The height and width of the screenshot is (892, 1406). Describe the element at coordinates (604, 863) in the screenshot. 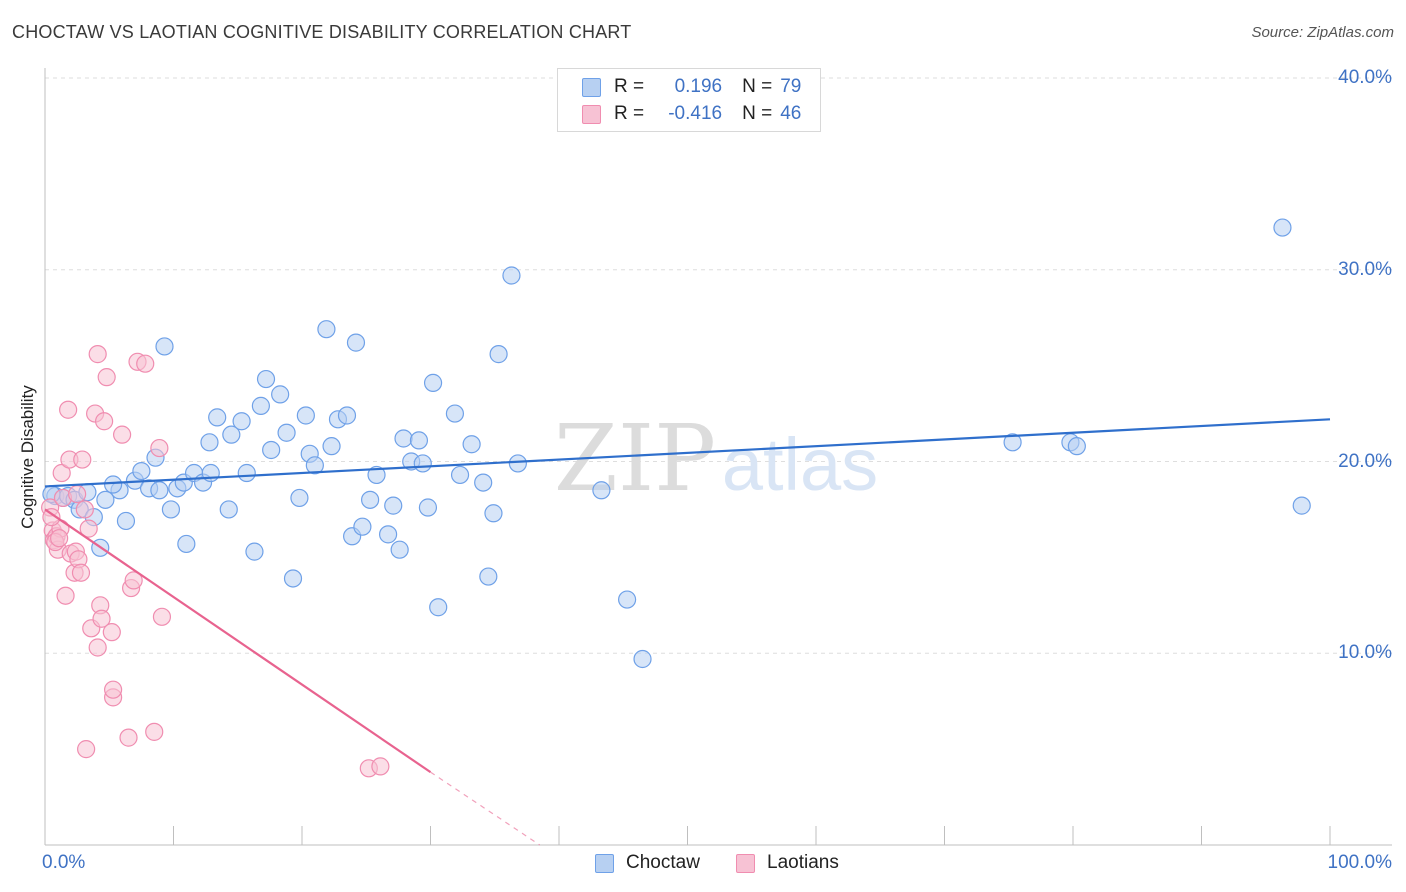

I see `choctaw-legend-swatch` at that location.